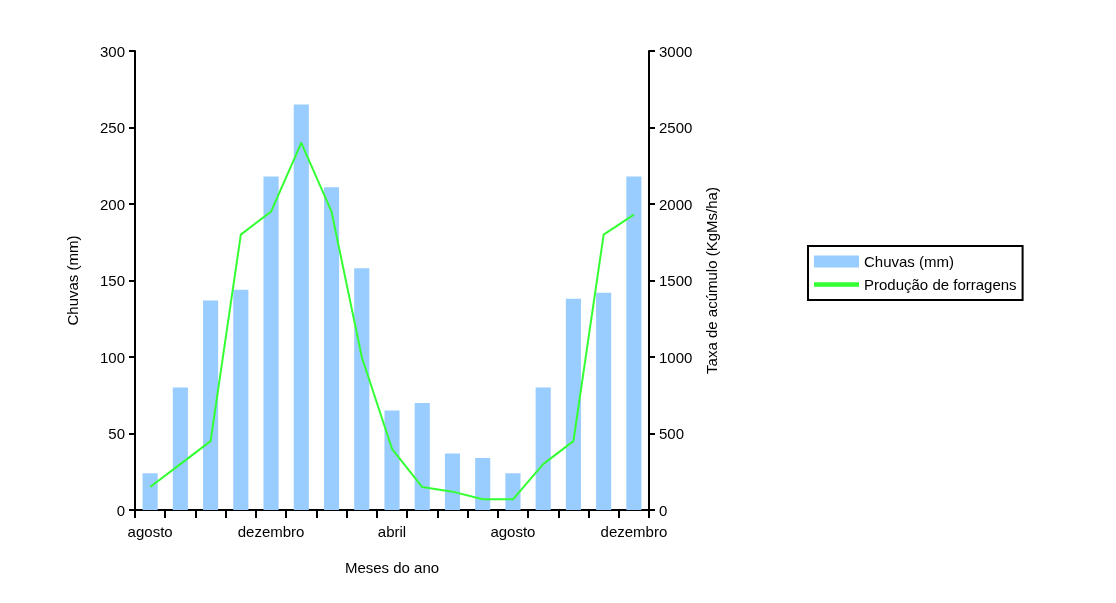 The width and height of the screenshot is (1116, 603). What do you see at coordinates (120, 510) in the screenshot?
I see `y-tick-label: 0` at bounding box center [120, 510].